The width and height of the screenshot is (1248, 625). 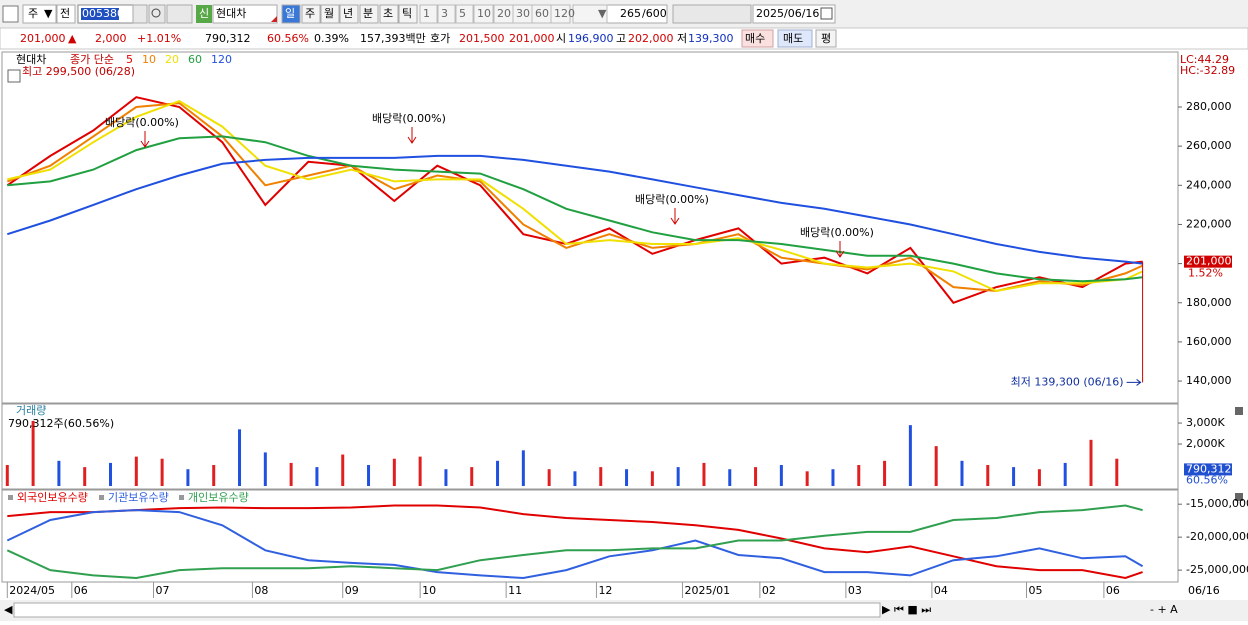 What do you see at coordinates (624, 38) in the screenshot?
I see `quote-bar` at bounding box center [624, 38].